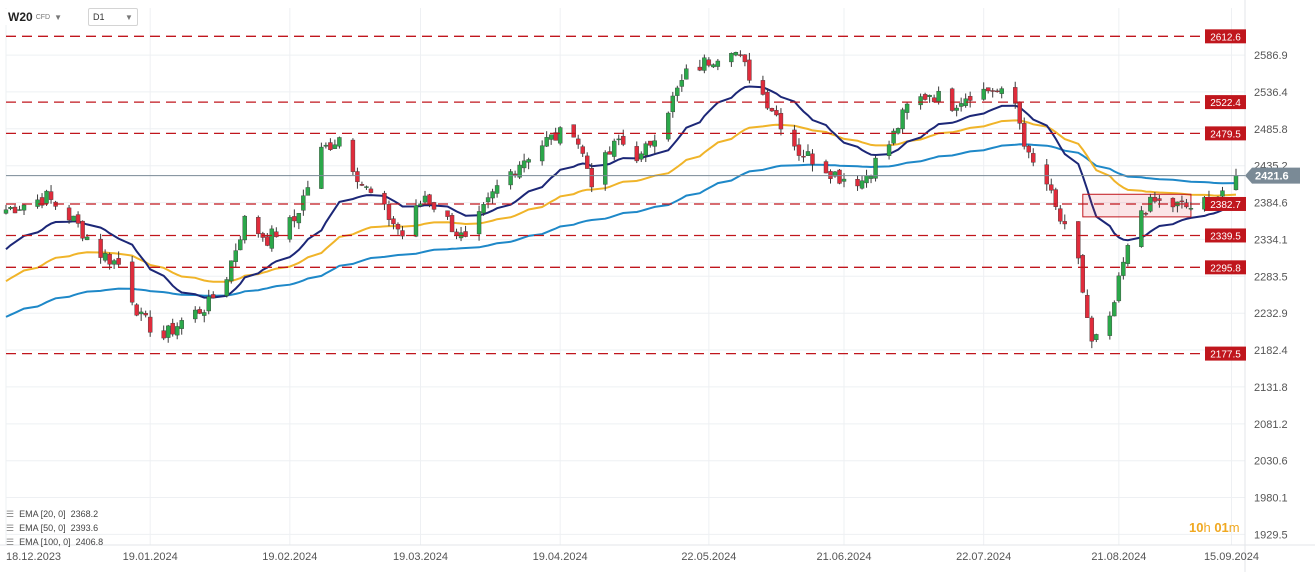 Image resolution: width=1315 pixels, height=572 pixels. I want to click on price-tick-label: 1929.5, so click(1271, 535).